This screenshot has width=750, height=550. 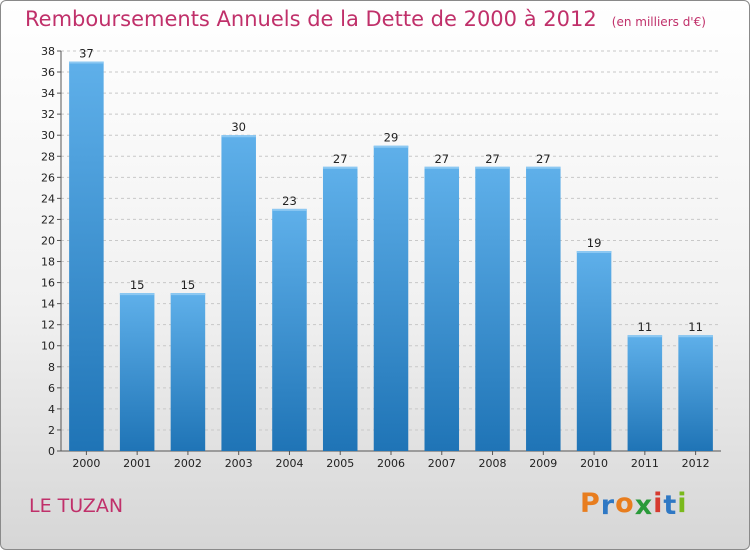 I want to click on y-tick-label: 16, so click(x=48, y=283).